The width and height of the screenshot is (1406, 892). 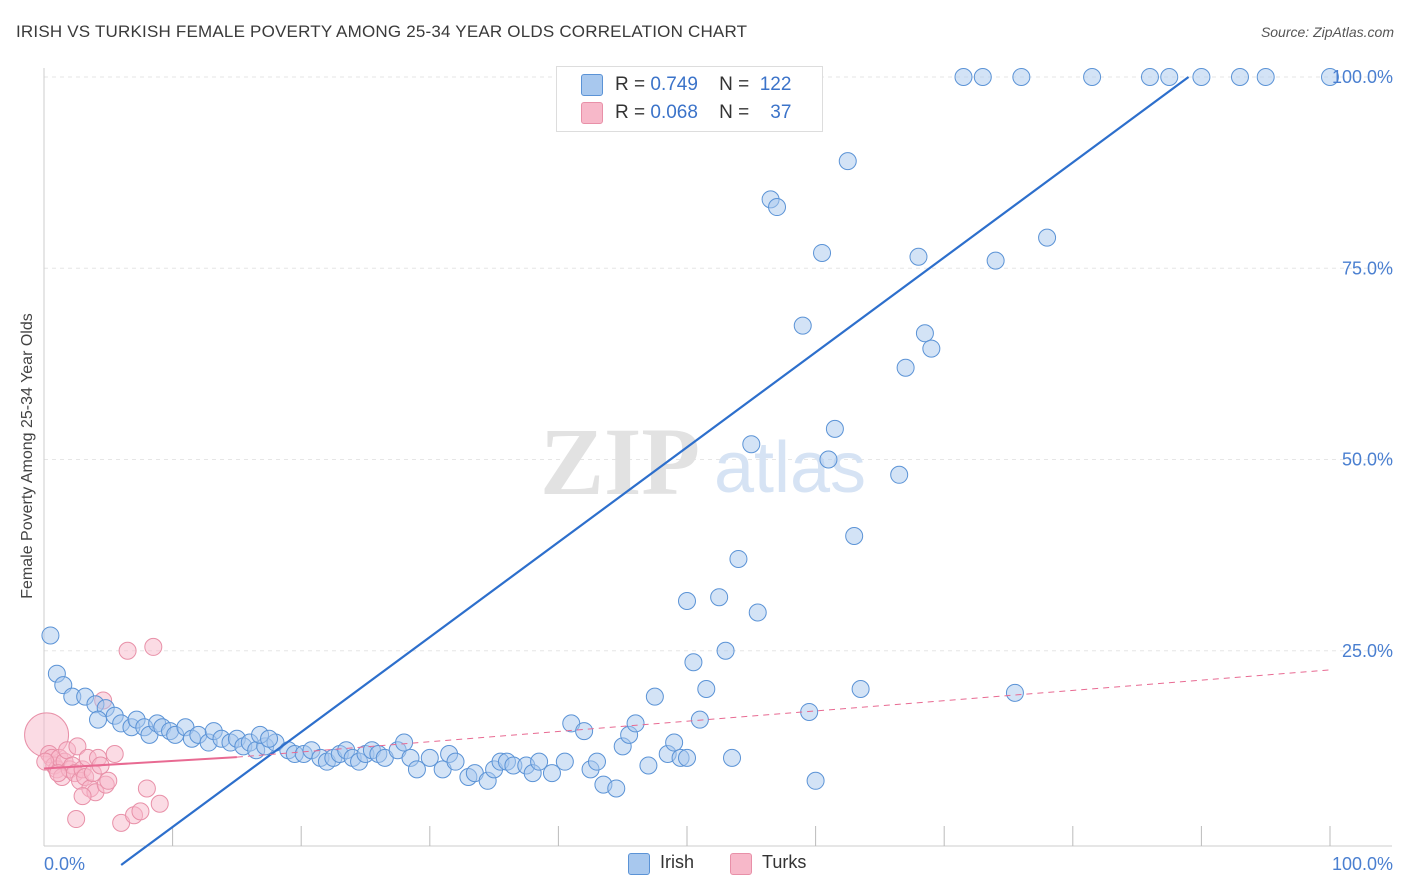 I want to click on bottom-legend-swatch-irish, so click(x=639, y=864).